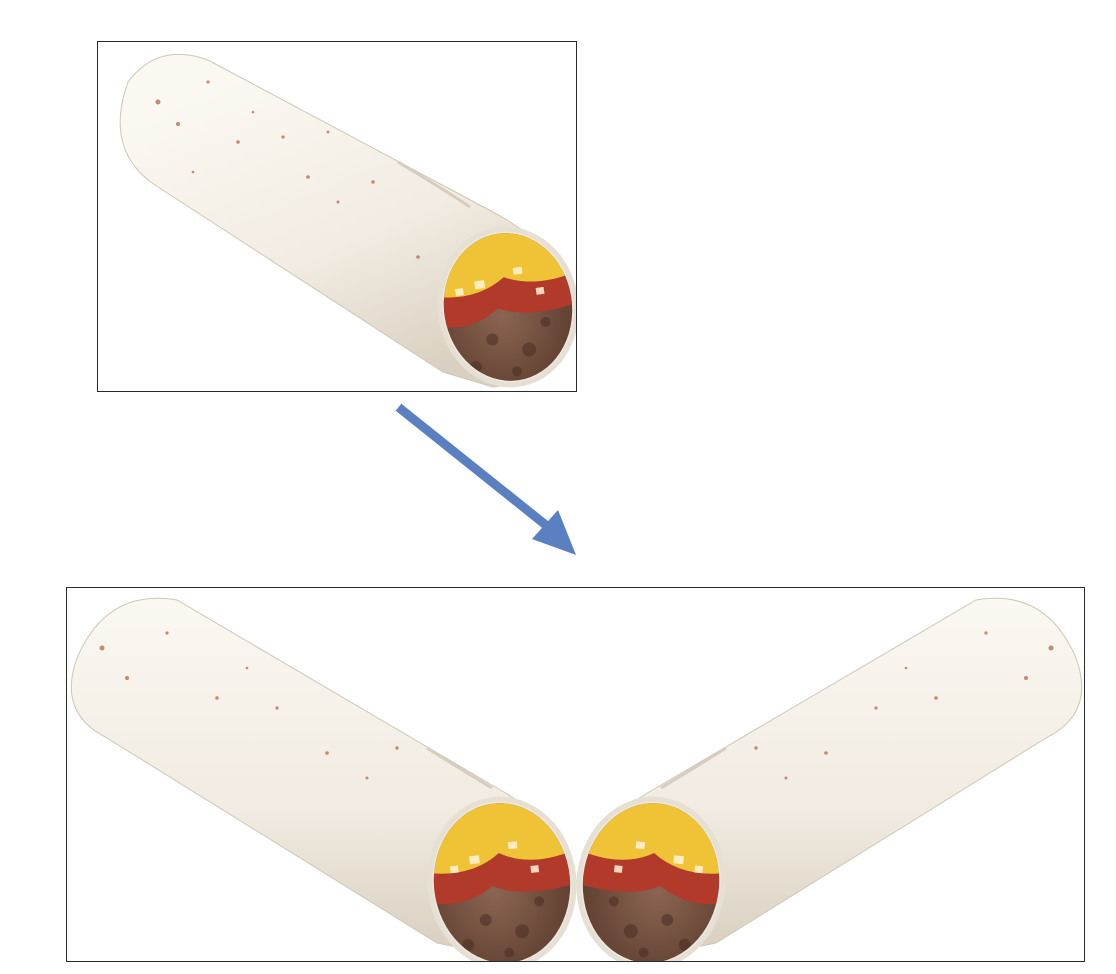  I want to click on filling-right, so click(651, 878).